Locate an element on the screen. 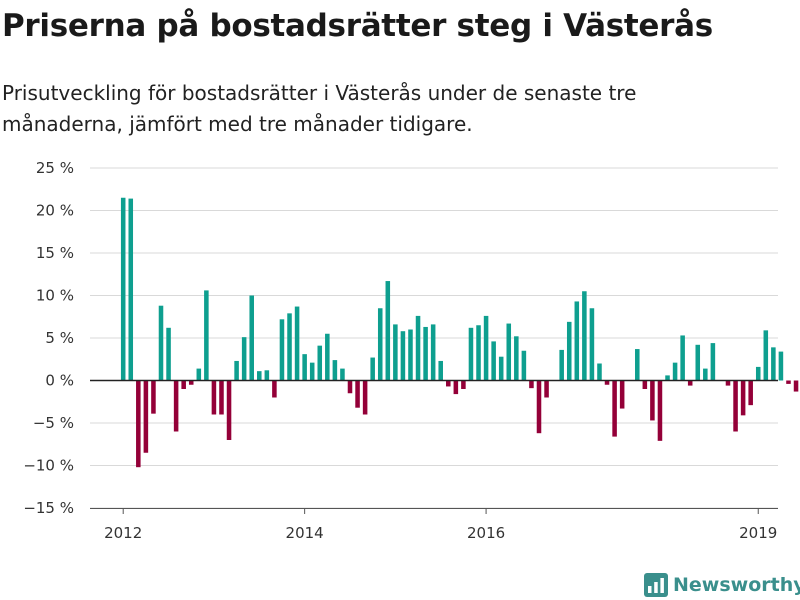 This screenshot has height=600, width=800. bar-chart-logo-icon is located at coordinates (656, 585).